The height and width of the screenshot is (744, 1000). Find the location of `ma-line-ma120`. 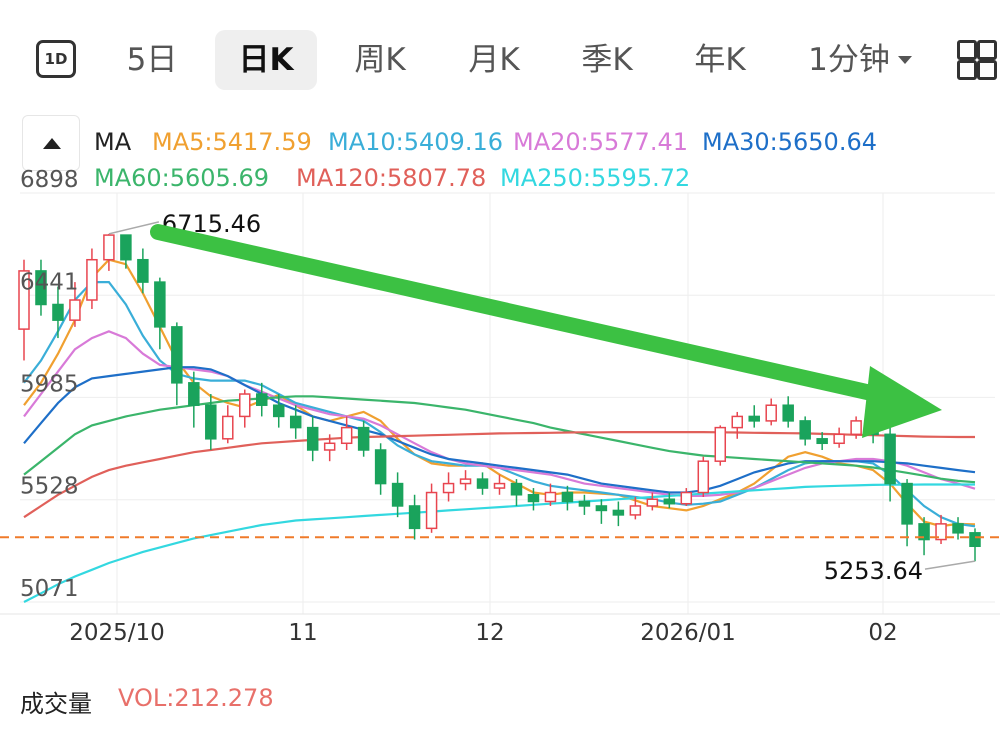

ma-line-ma120 is located at coordinates (499, 475).